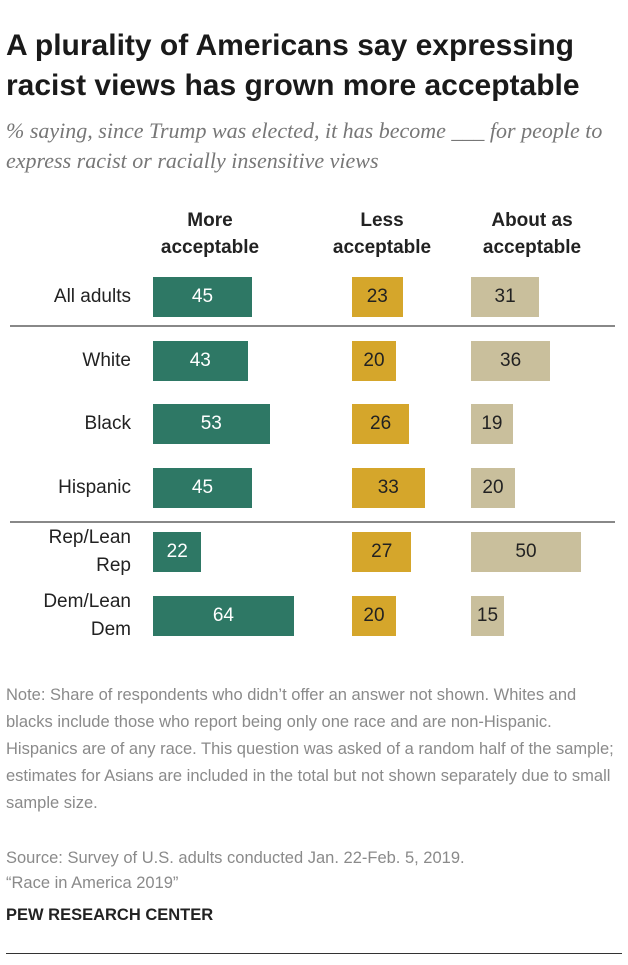 The height and width of the screenshot is (965, 628). Describe the element at coordinates (532, 234) in the screenshot. I see `column-header: About as acceptable` at that location.